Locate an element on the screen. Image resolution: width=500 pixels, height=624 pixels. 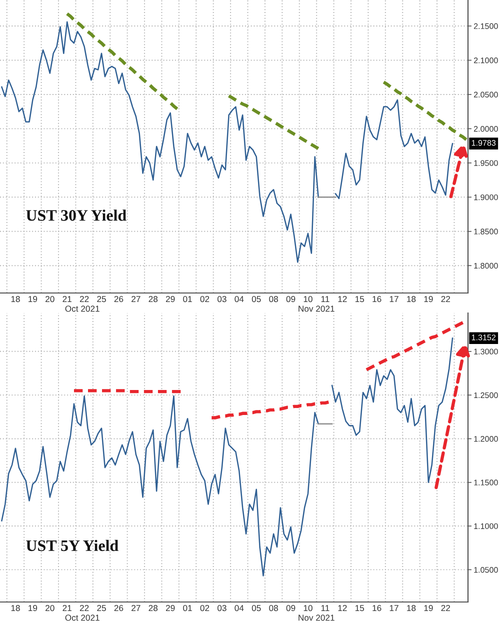
annotation: 1.3152 is located at coordinates (484, 337).